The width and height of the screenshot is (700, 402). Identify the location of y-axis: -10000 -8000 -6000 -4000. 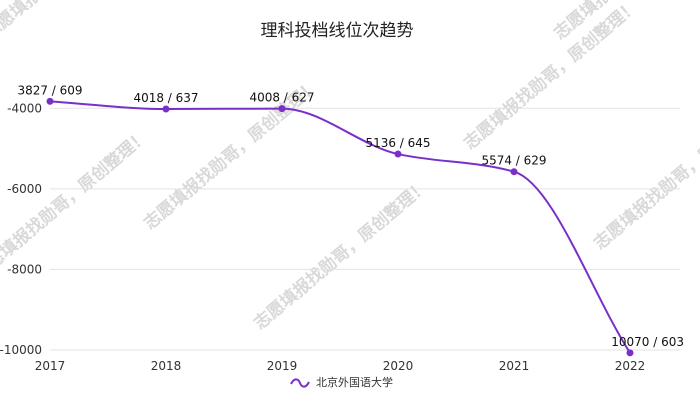
(21, 229).